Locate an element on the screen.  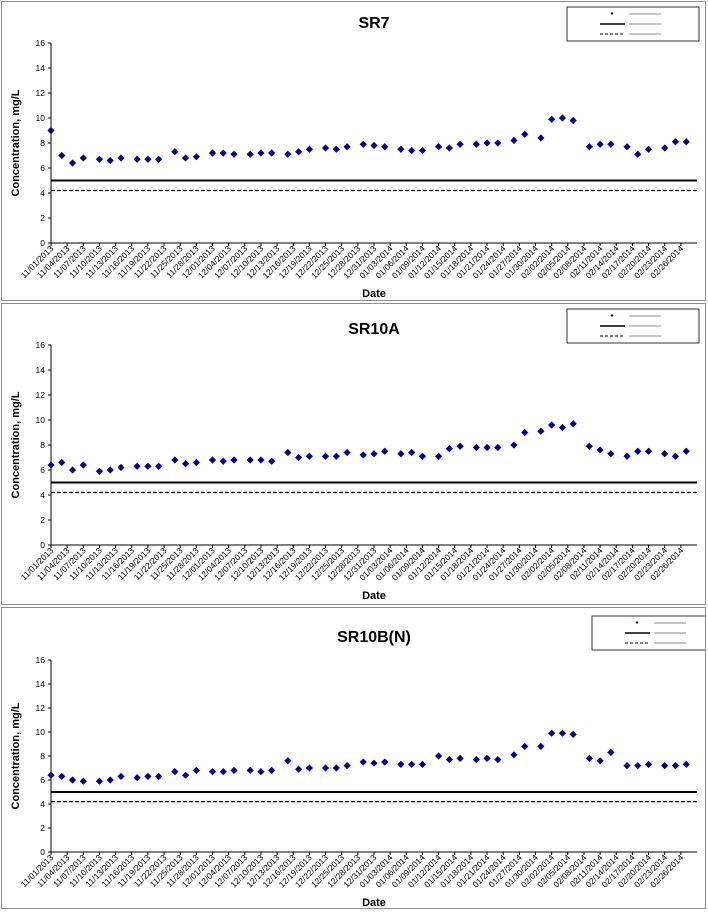
chart-title: SR7 is located at coordinates (373, 23).